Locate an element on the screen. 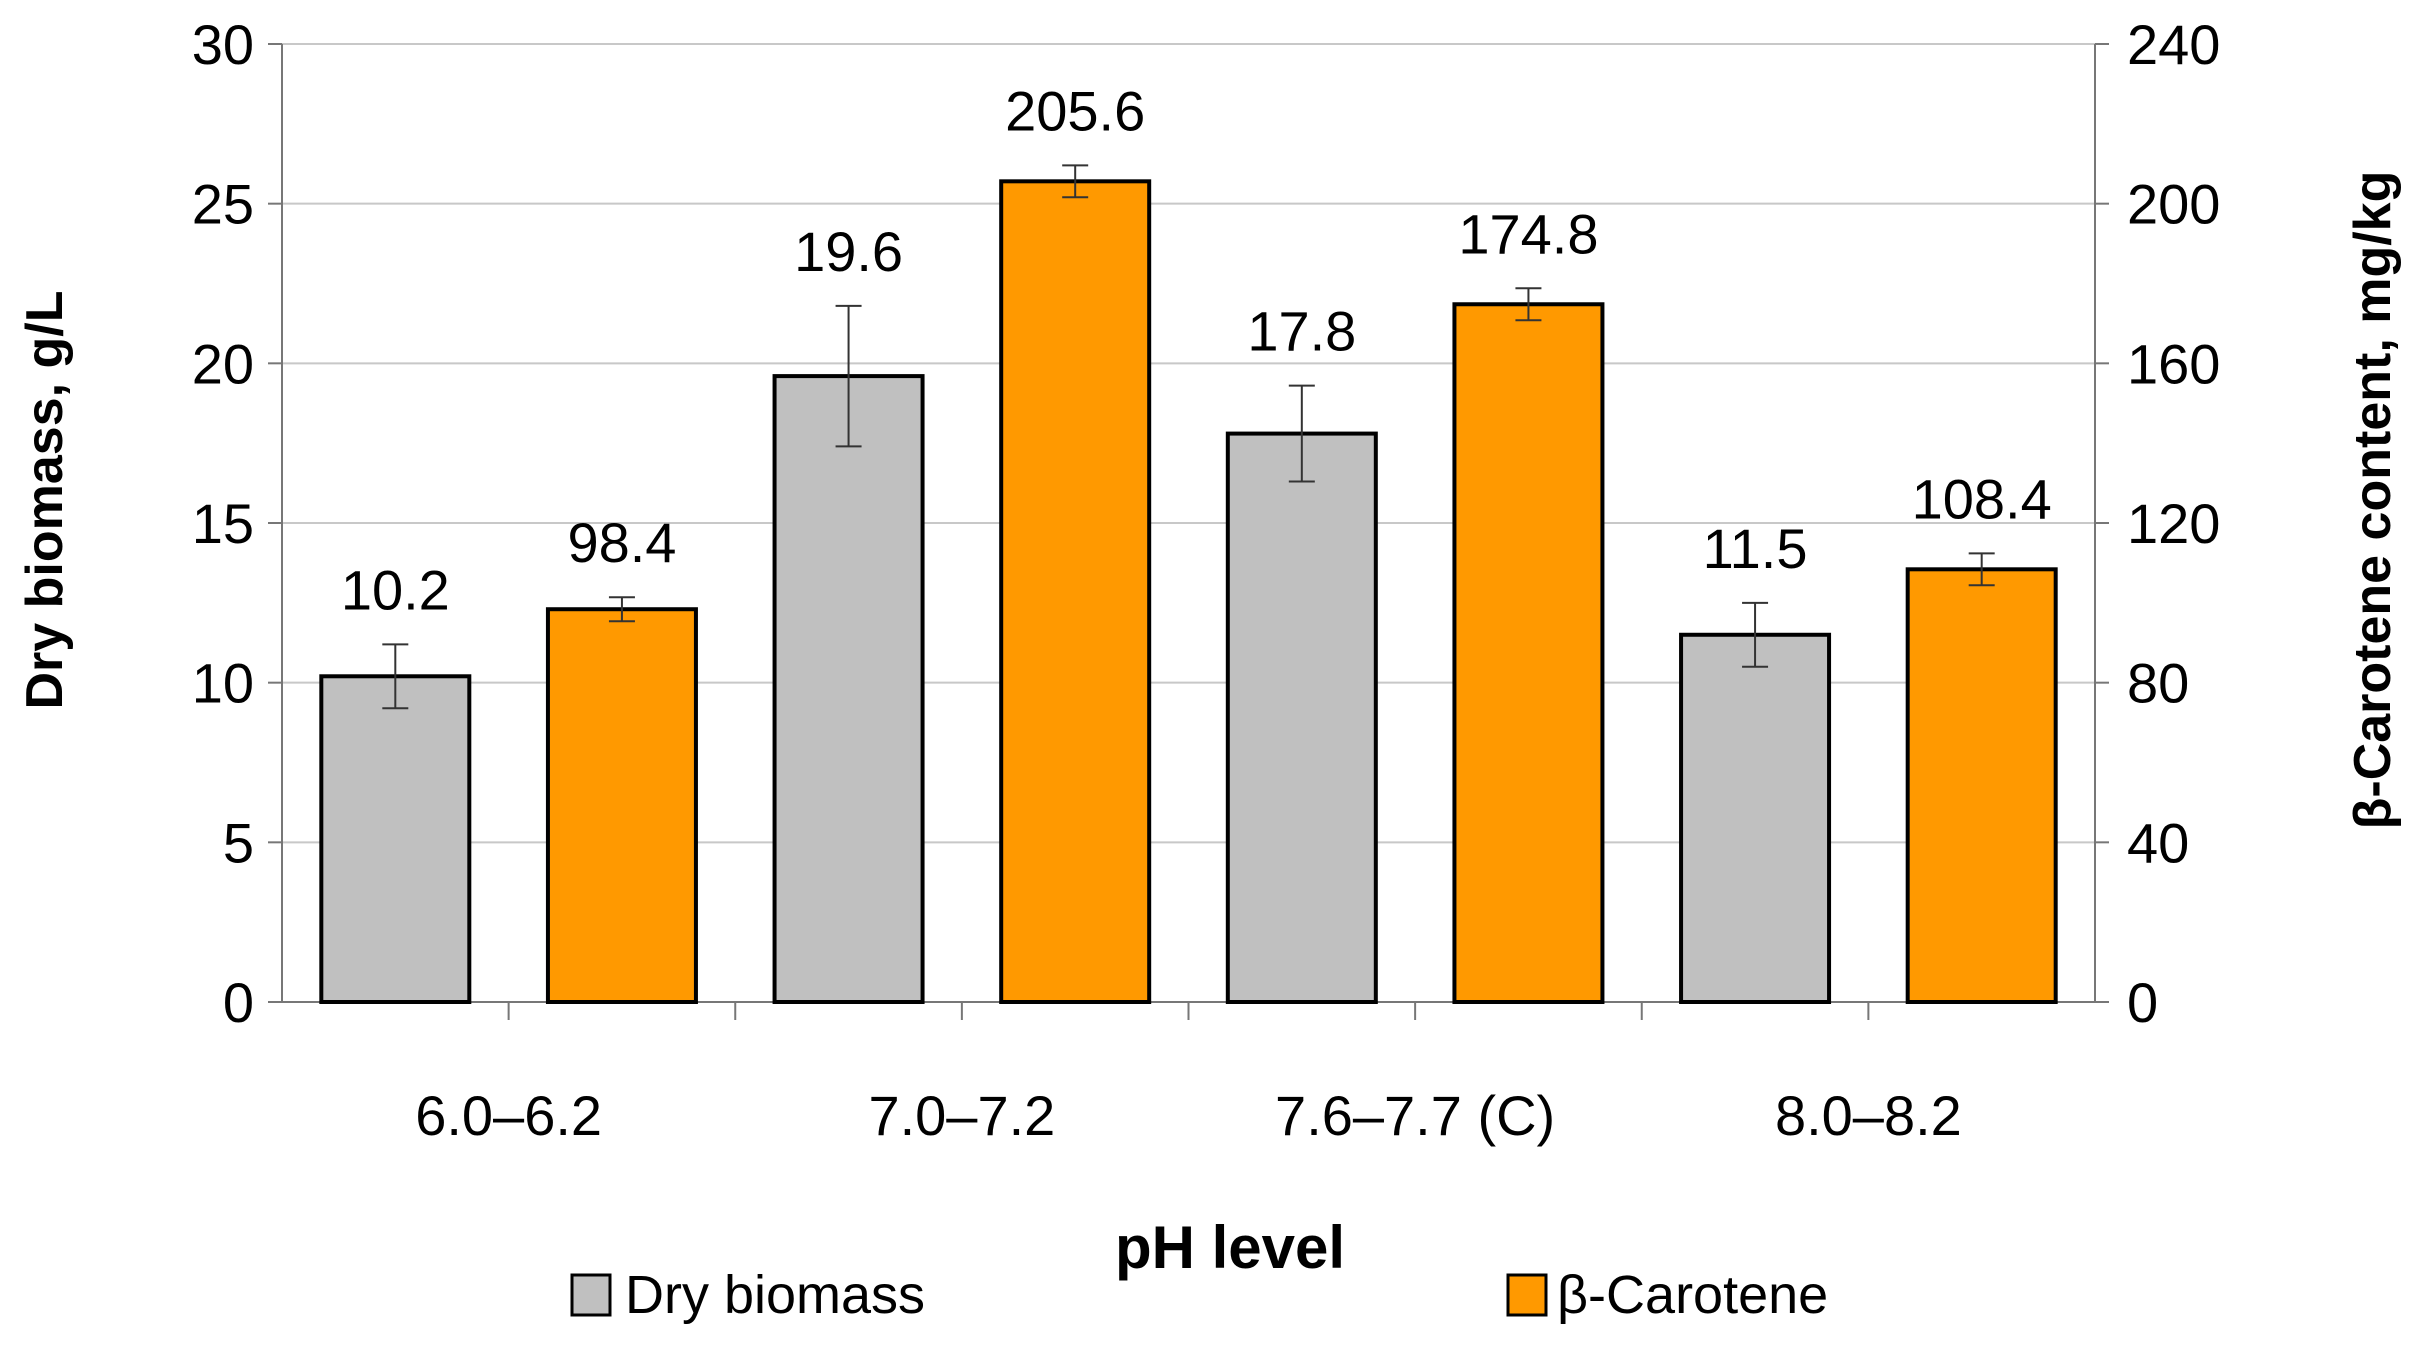 The height and width of the screenshot is (1345, 2420). y2-tick-label: 200 is located at coordinates (2173, 204).